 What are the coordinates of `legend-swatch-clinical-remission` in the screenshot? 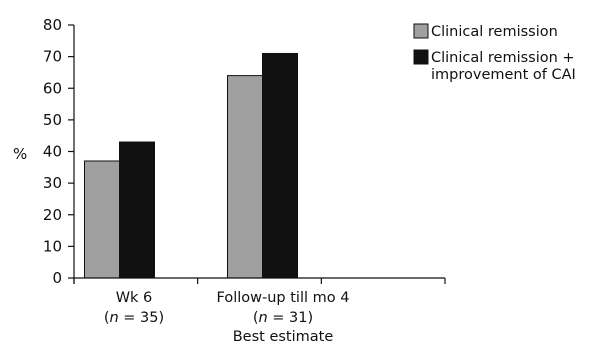 It's located at (421, 31).